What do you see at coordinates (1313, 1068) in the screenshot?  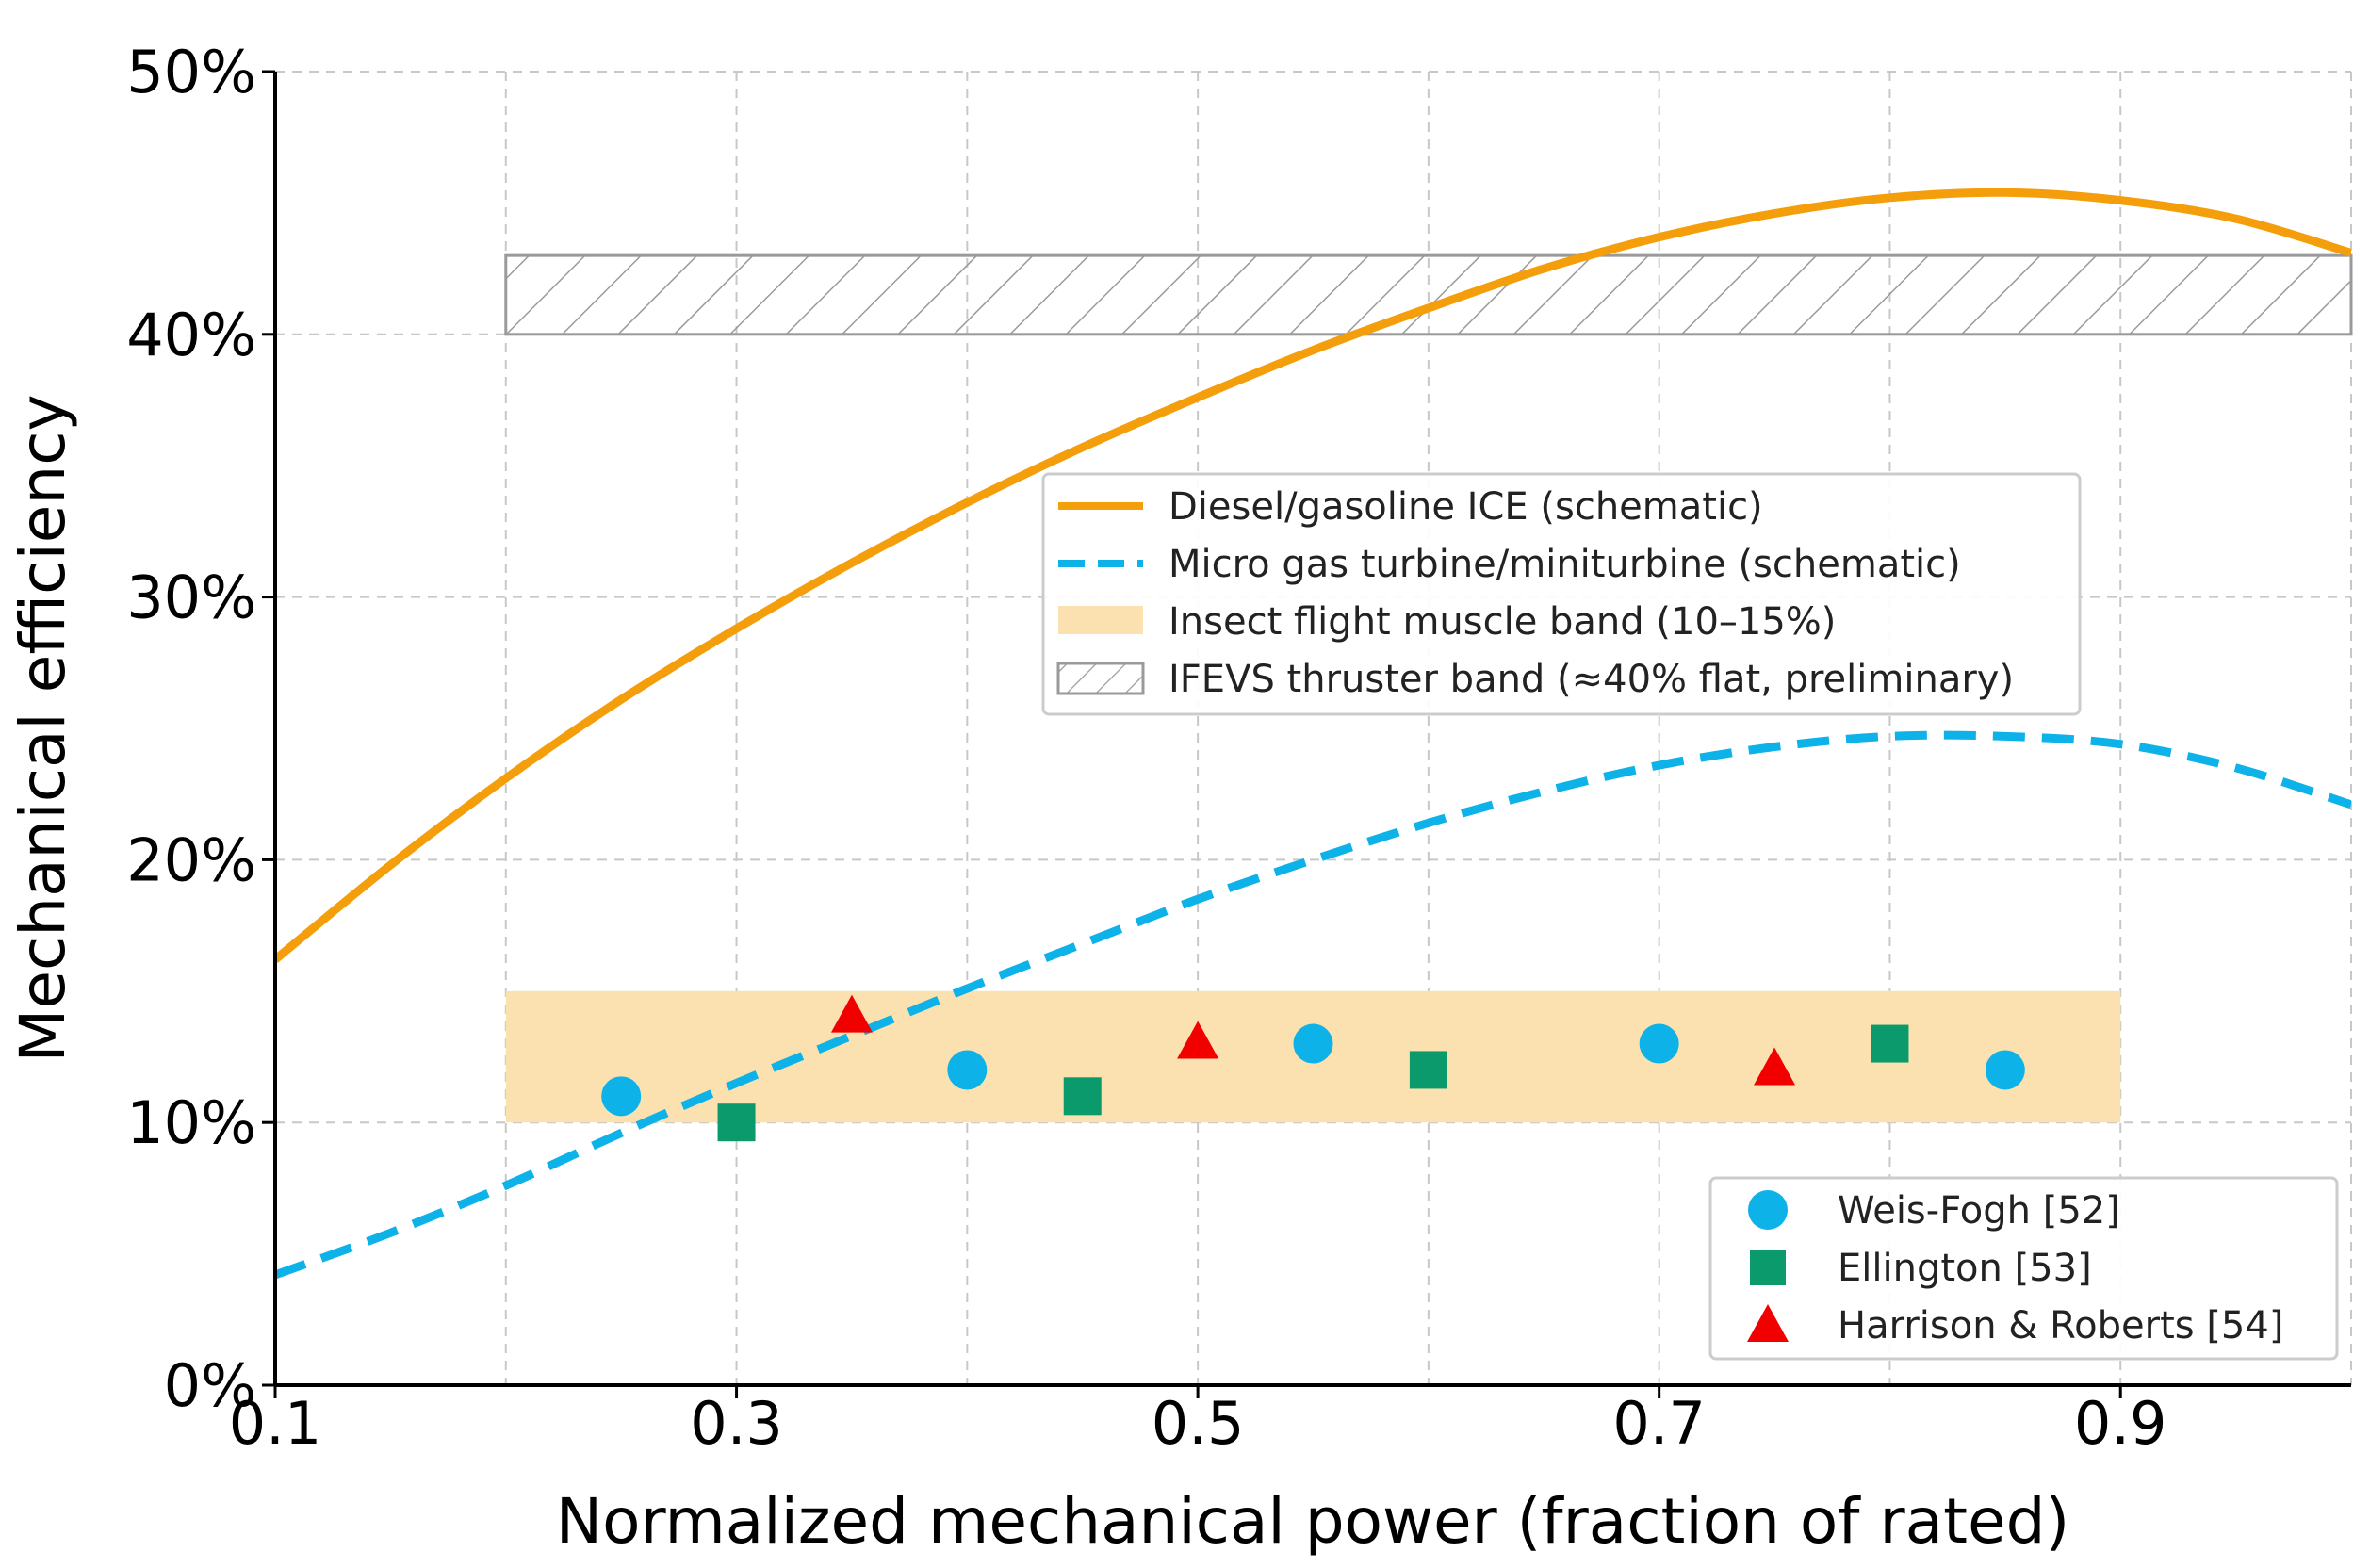 I see `scatter-points` at bounding box center [1313, 1068].